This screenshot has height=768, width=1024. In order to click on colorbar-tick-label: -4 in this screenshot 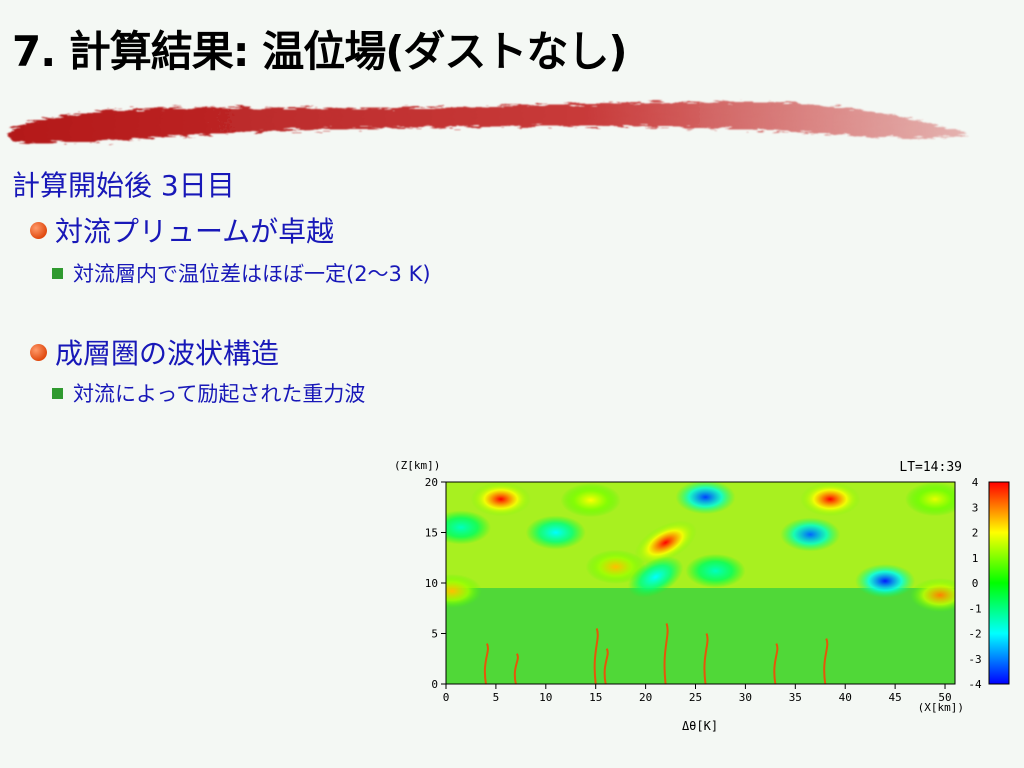, I will do `click(975, 684)`.